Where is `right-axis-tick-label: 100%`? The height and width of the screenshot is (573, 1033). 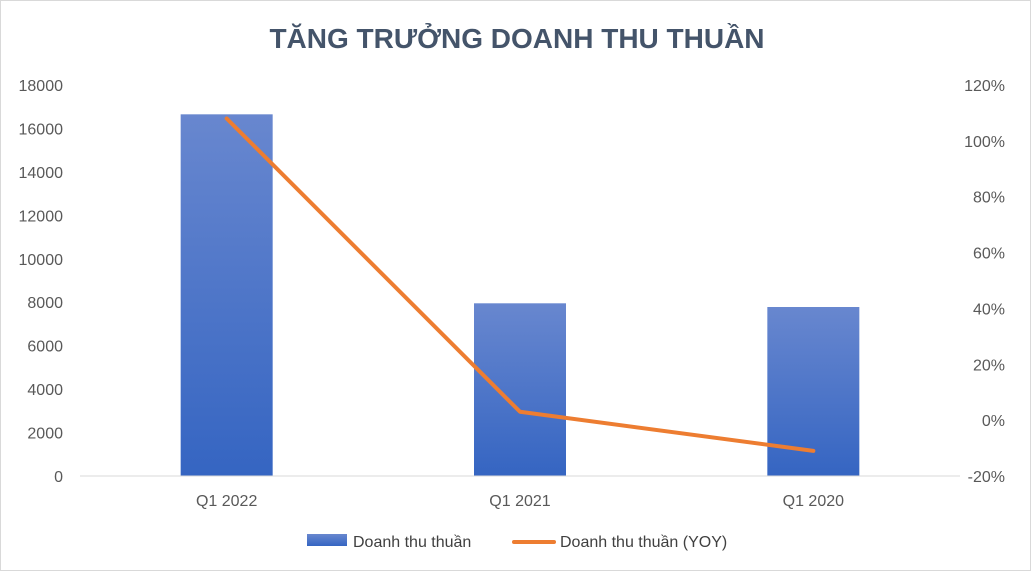 right-axis-tick-label: 100% is located at coordinates (984, 142).